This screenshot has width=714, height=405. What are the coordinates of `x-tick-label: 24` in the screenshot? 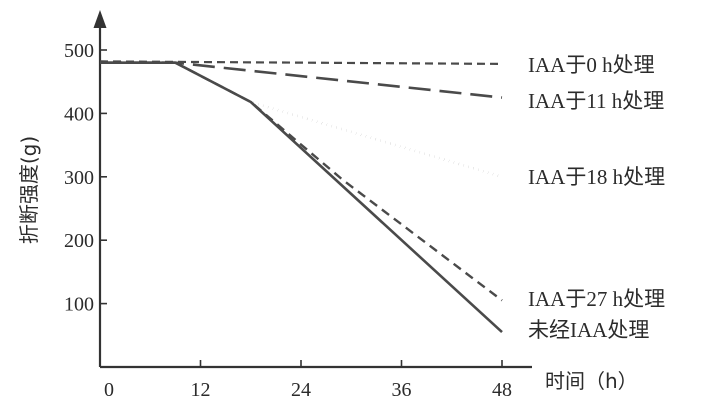 It's located at (301, 390).